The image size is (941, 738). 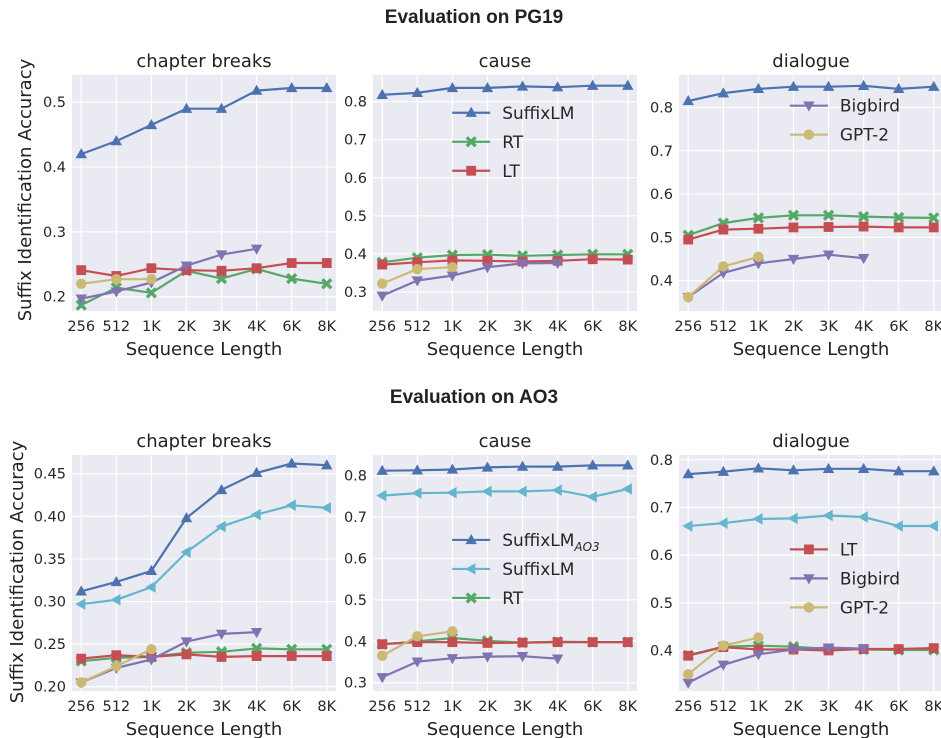 I want to click on series-line-RT, so click(x=203, y=287).